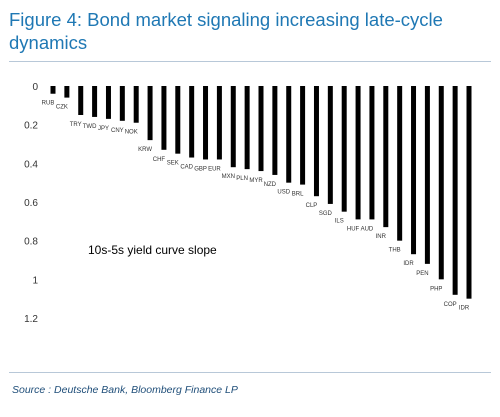 The height and width of the screenshot is (417, 500). What do you see at coordinates (298, 195) in the screenshot?
I see `category-label: BRL` at bounding box center [298, 195].